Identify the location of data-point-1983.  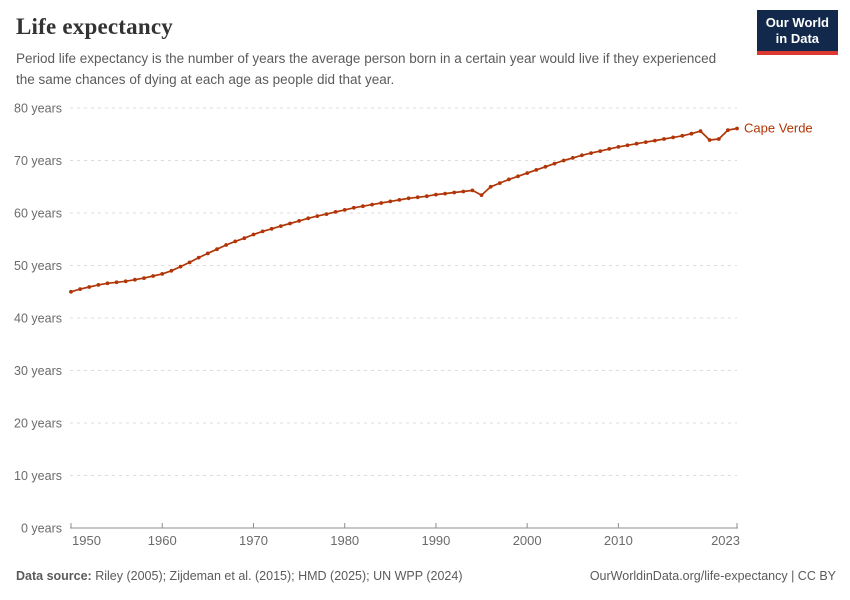
(372, 204).